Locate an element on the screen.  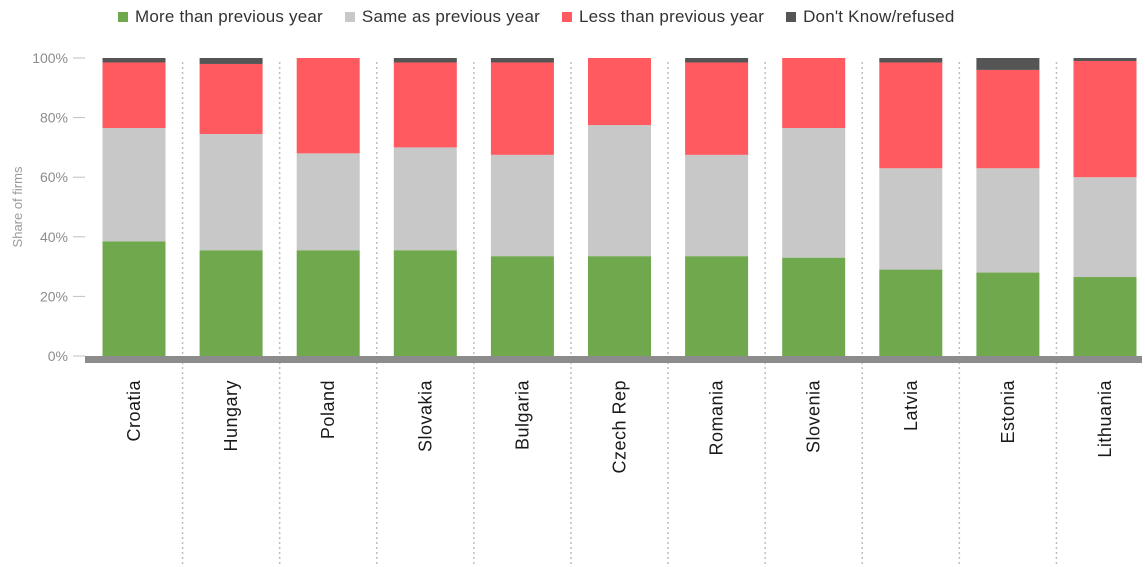
bar-group-czech-rep is located at coordinates (619, 207).